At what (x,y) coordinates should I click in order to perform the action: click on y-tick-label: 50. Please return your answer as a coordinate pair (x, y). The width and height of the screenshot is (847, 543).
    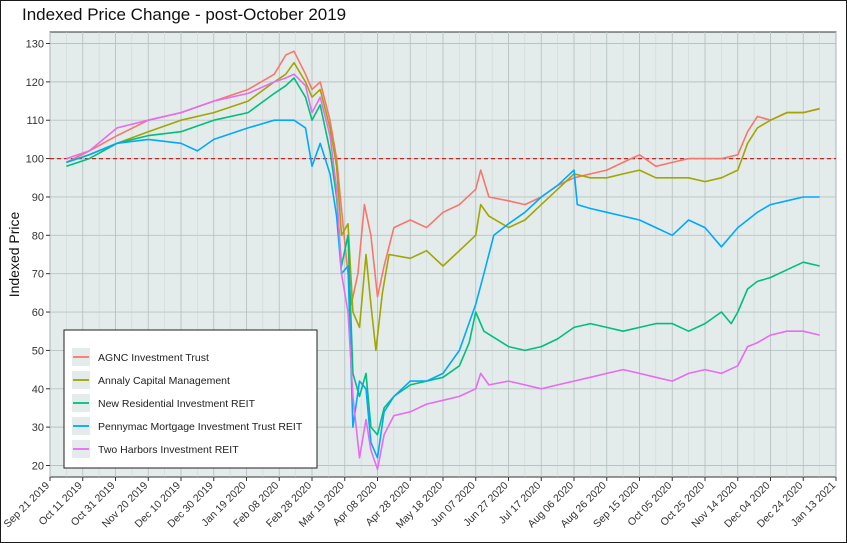
    Looking at the image, I should click on (38, 351).